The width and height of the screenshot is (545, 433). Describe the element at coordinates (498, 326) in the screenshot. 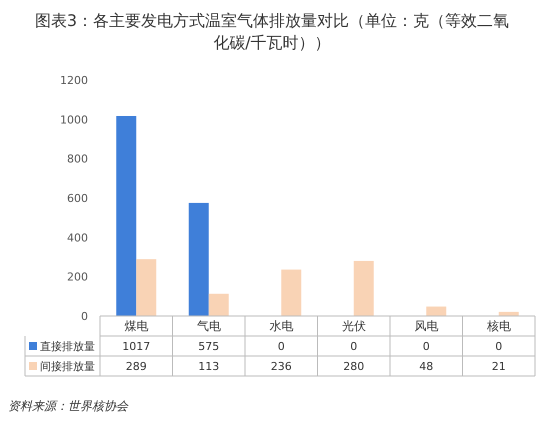

I see `x-tick-label: 核电` at that location.